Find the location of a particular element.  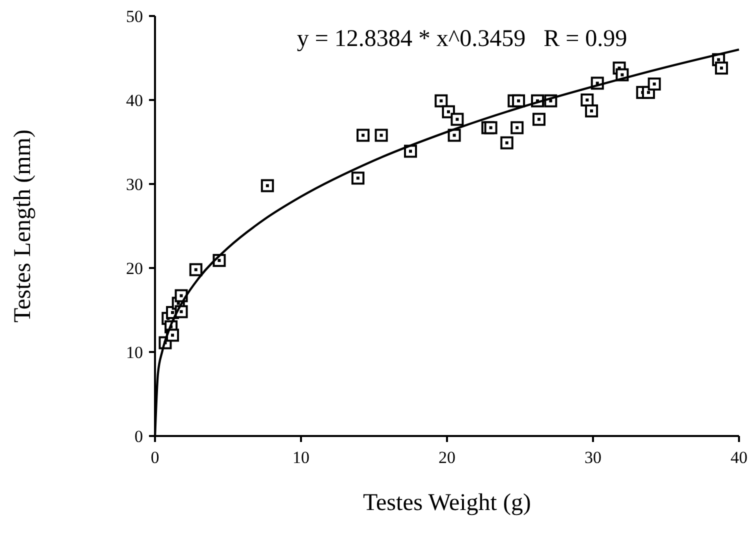

x-tick-label: 30 is located at coordinates (593, 457).